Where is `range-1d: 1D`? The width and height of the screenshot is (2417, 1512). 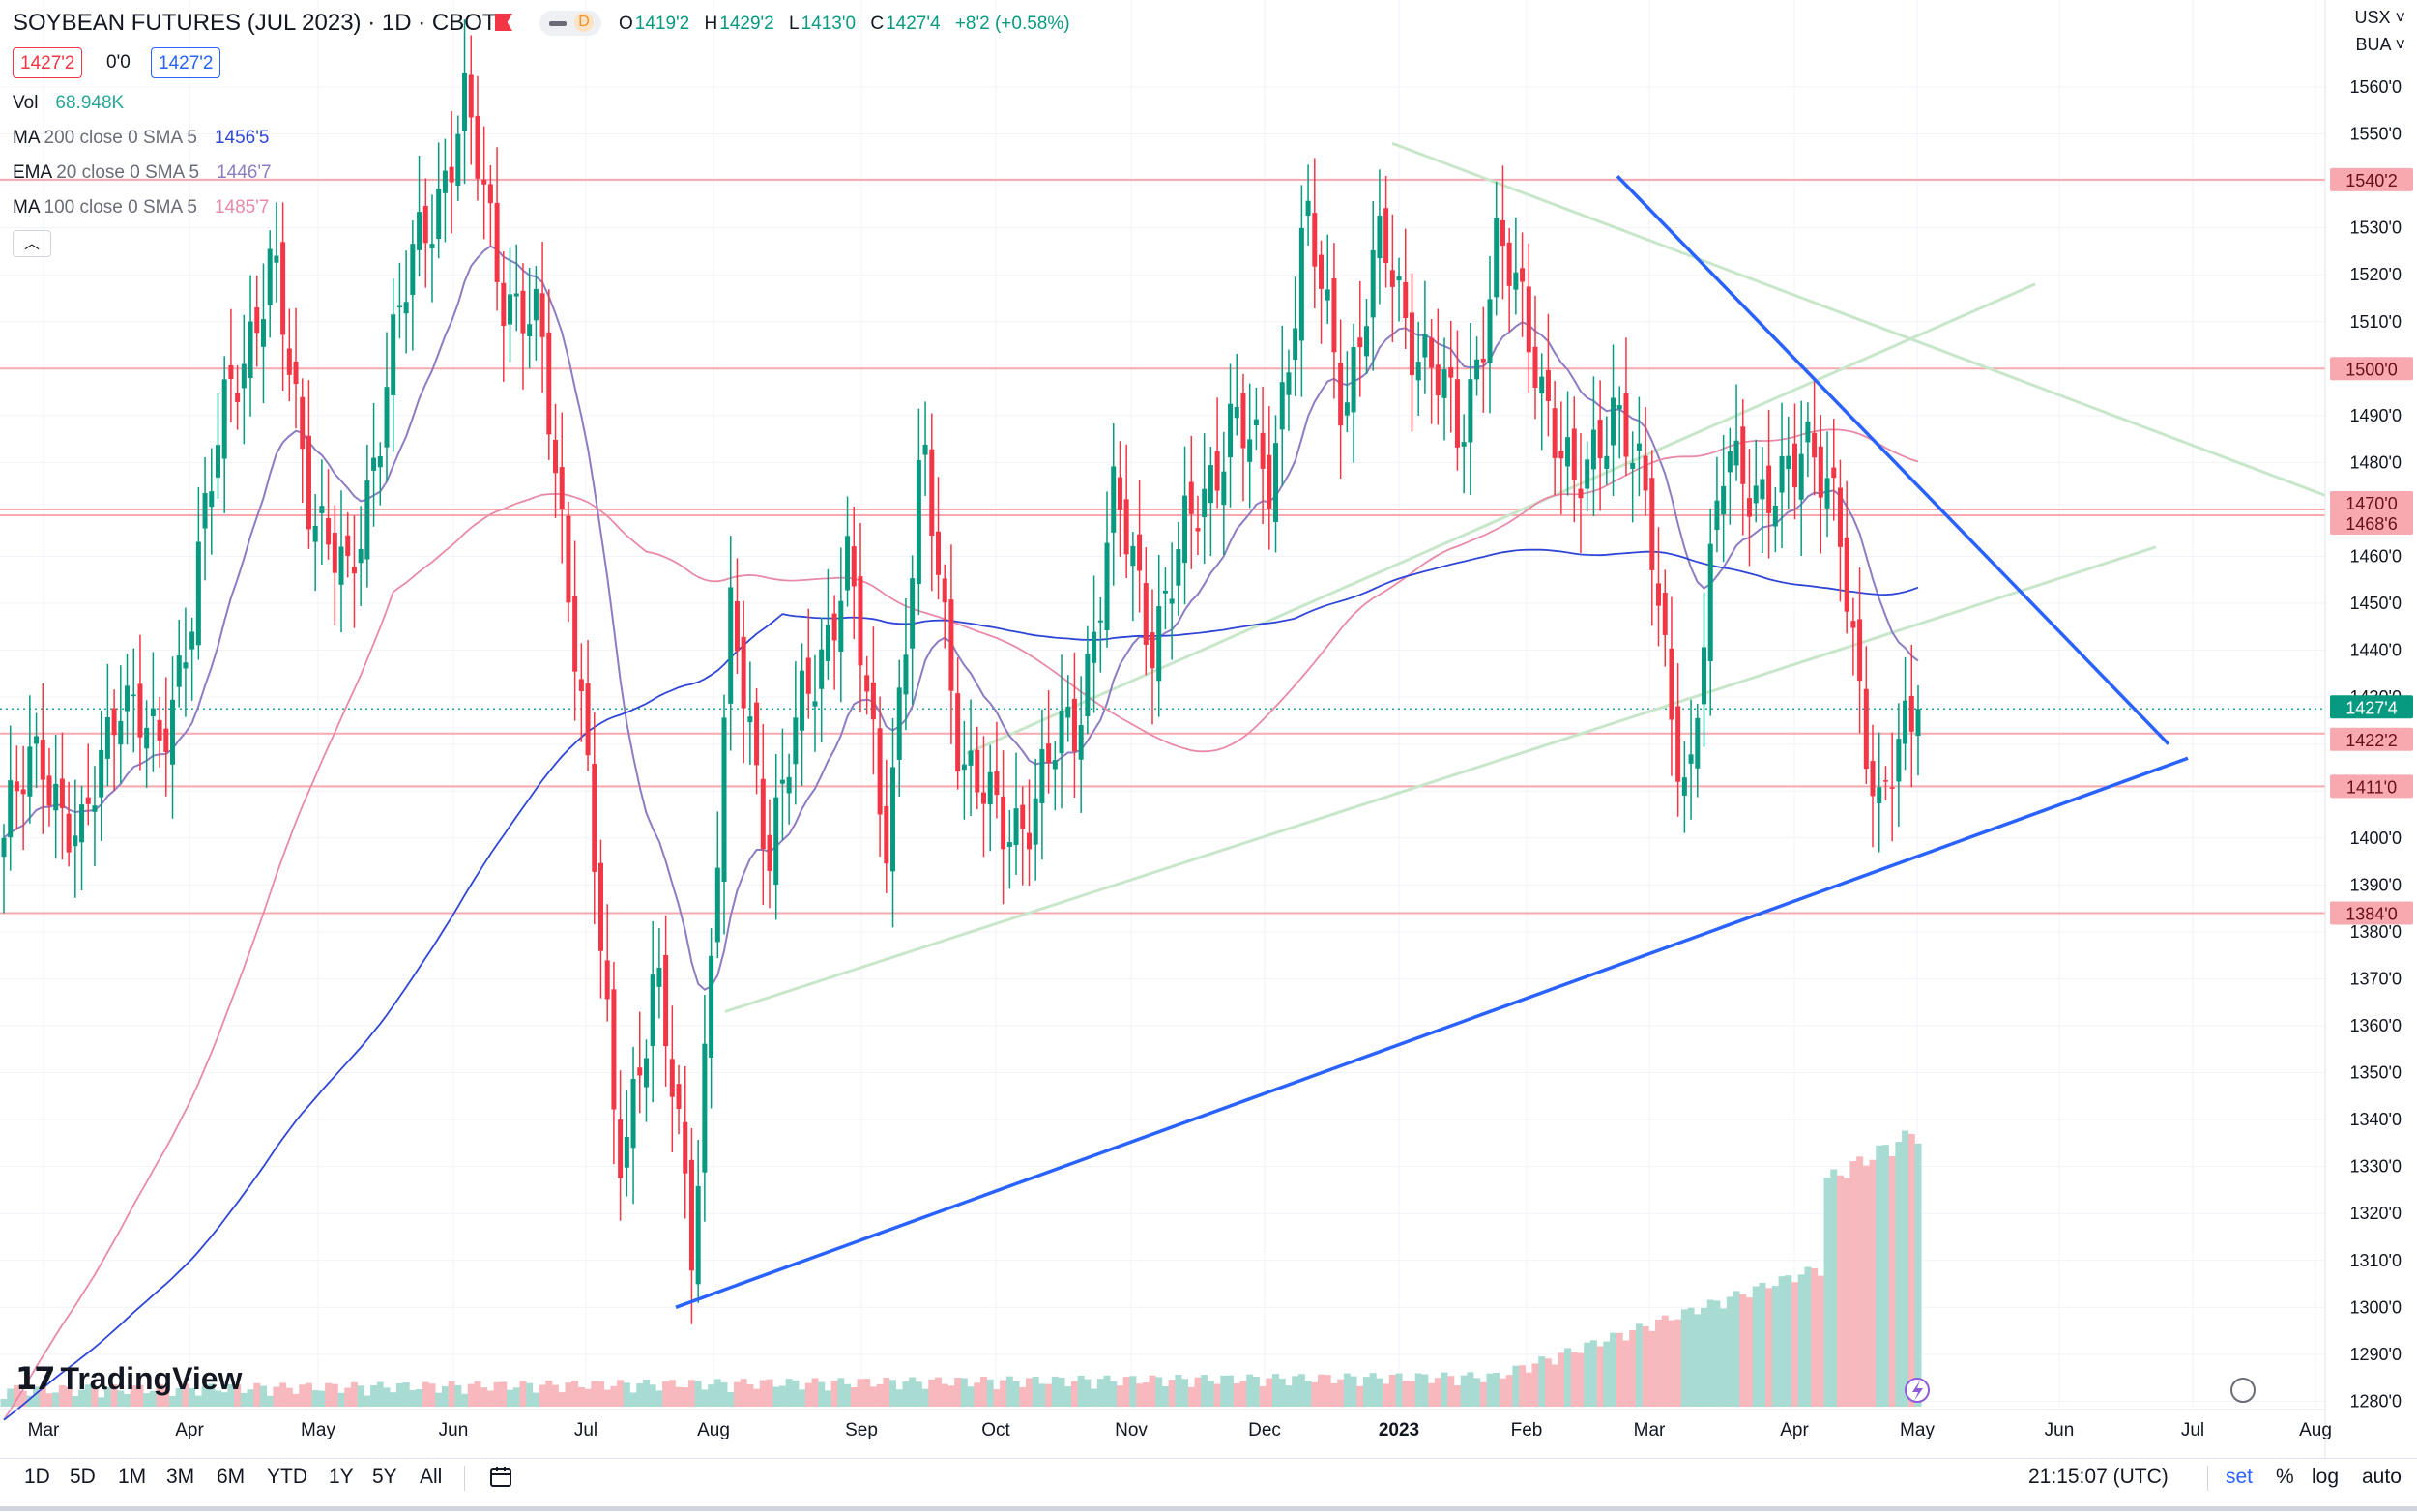 range-1d: 1D is located at coordinates (37, 1477).